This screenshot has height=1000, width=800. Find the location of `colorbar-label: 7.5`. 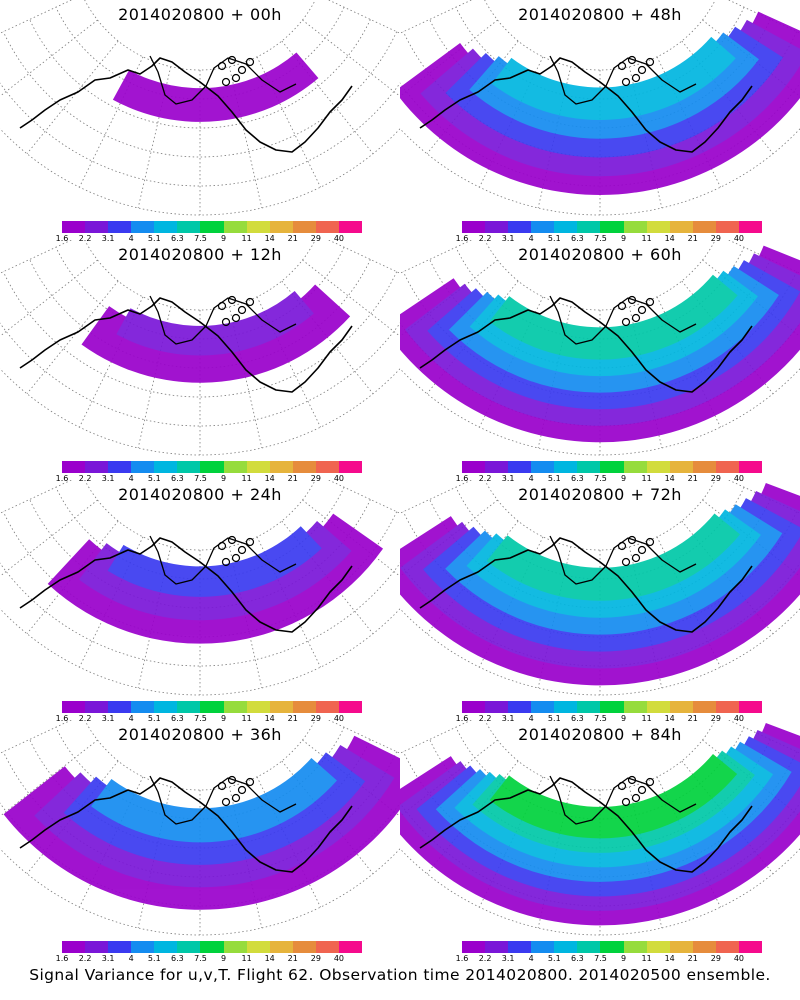

colorbar-label: 7.5 is located at coordinates (600, 238).